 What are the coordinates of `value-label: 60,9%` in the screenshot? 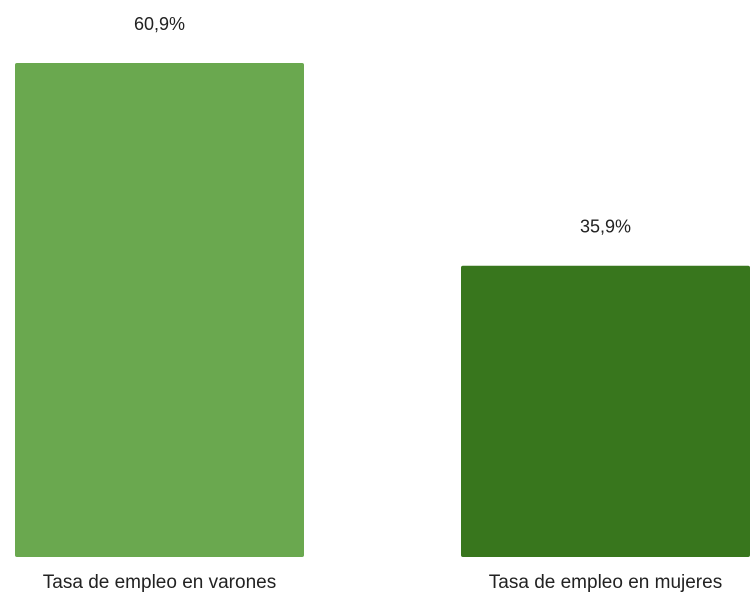 It's located at (159, 24).